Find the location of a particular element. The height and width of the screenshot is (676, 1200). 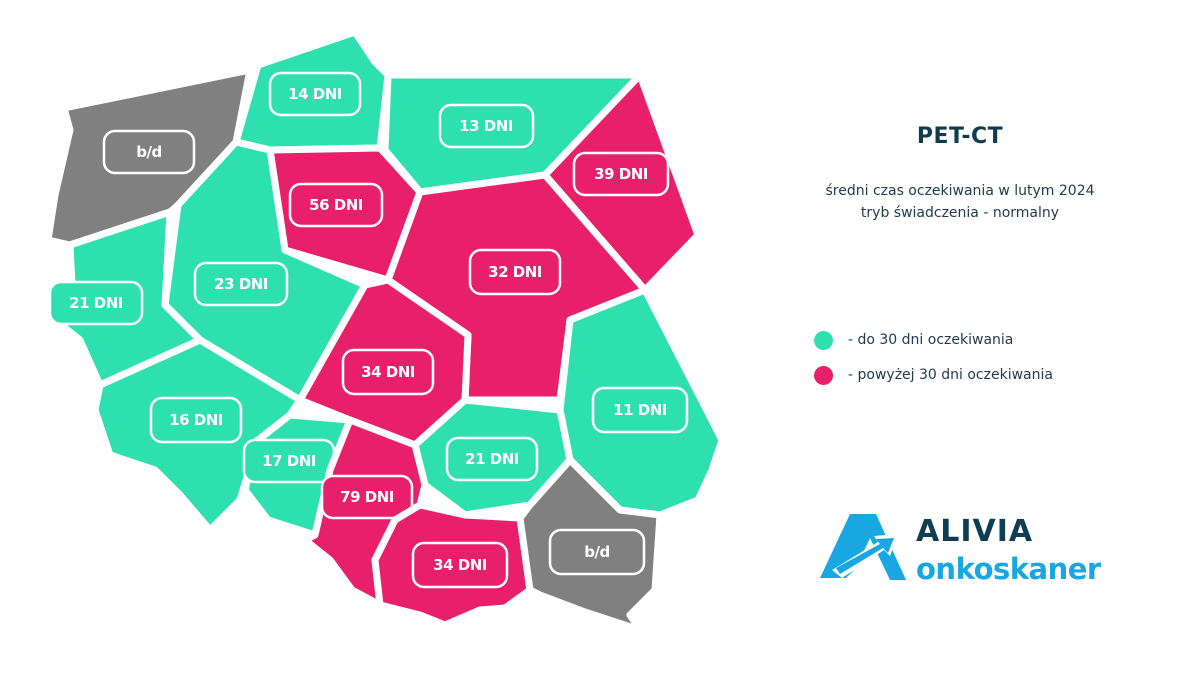

region-label: 23 DNI is located at coordinates (241, 284).